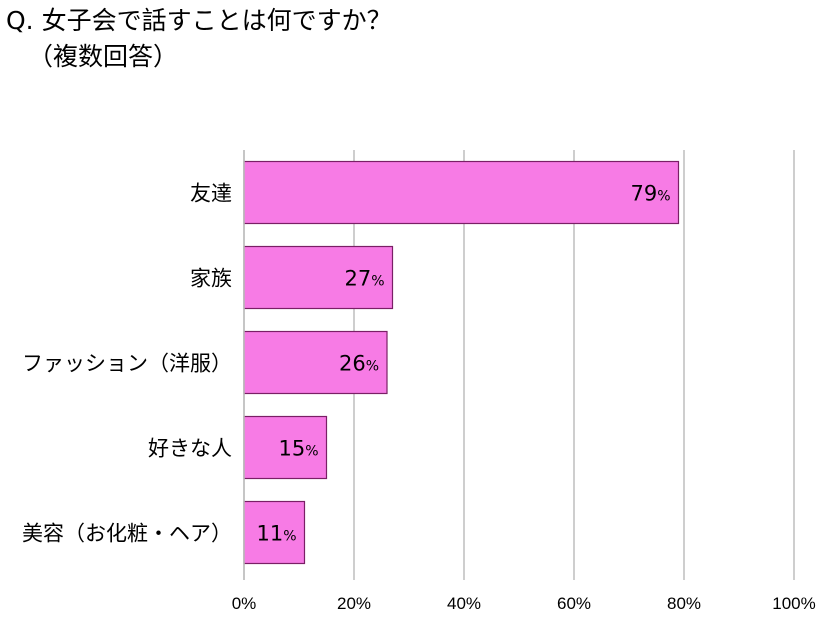 This screenshot has height=620, width=826. What do you see at coordinates (244, 603) in the screenshot?
I see `x-tick-label: 0%` at bounding box center [244, 603].